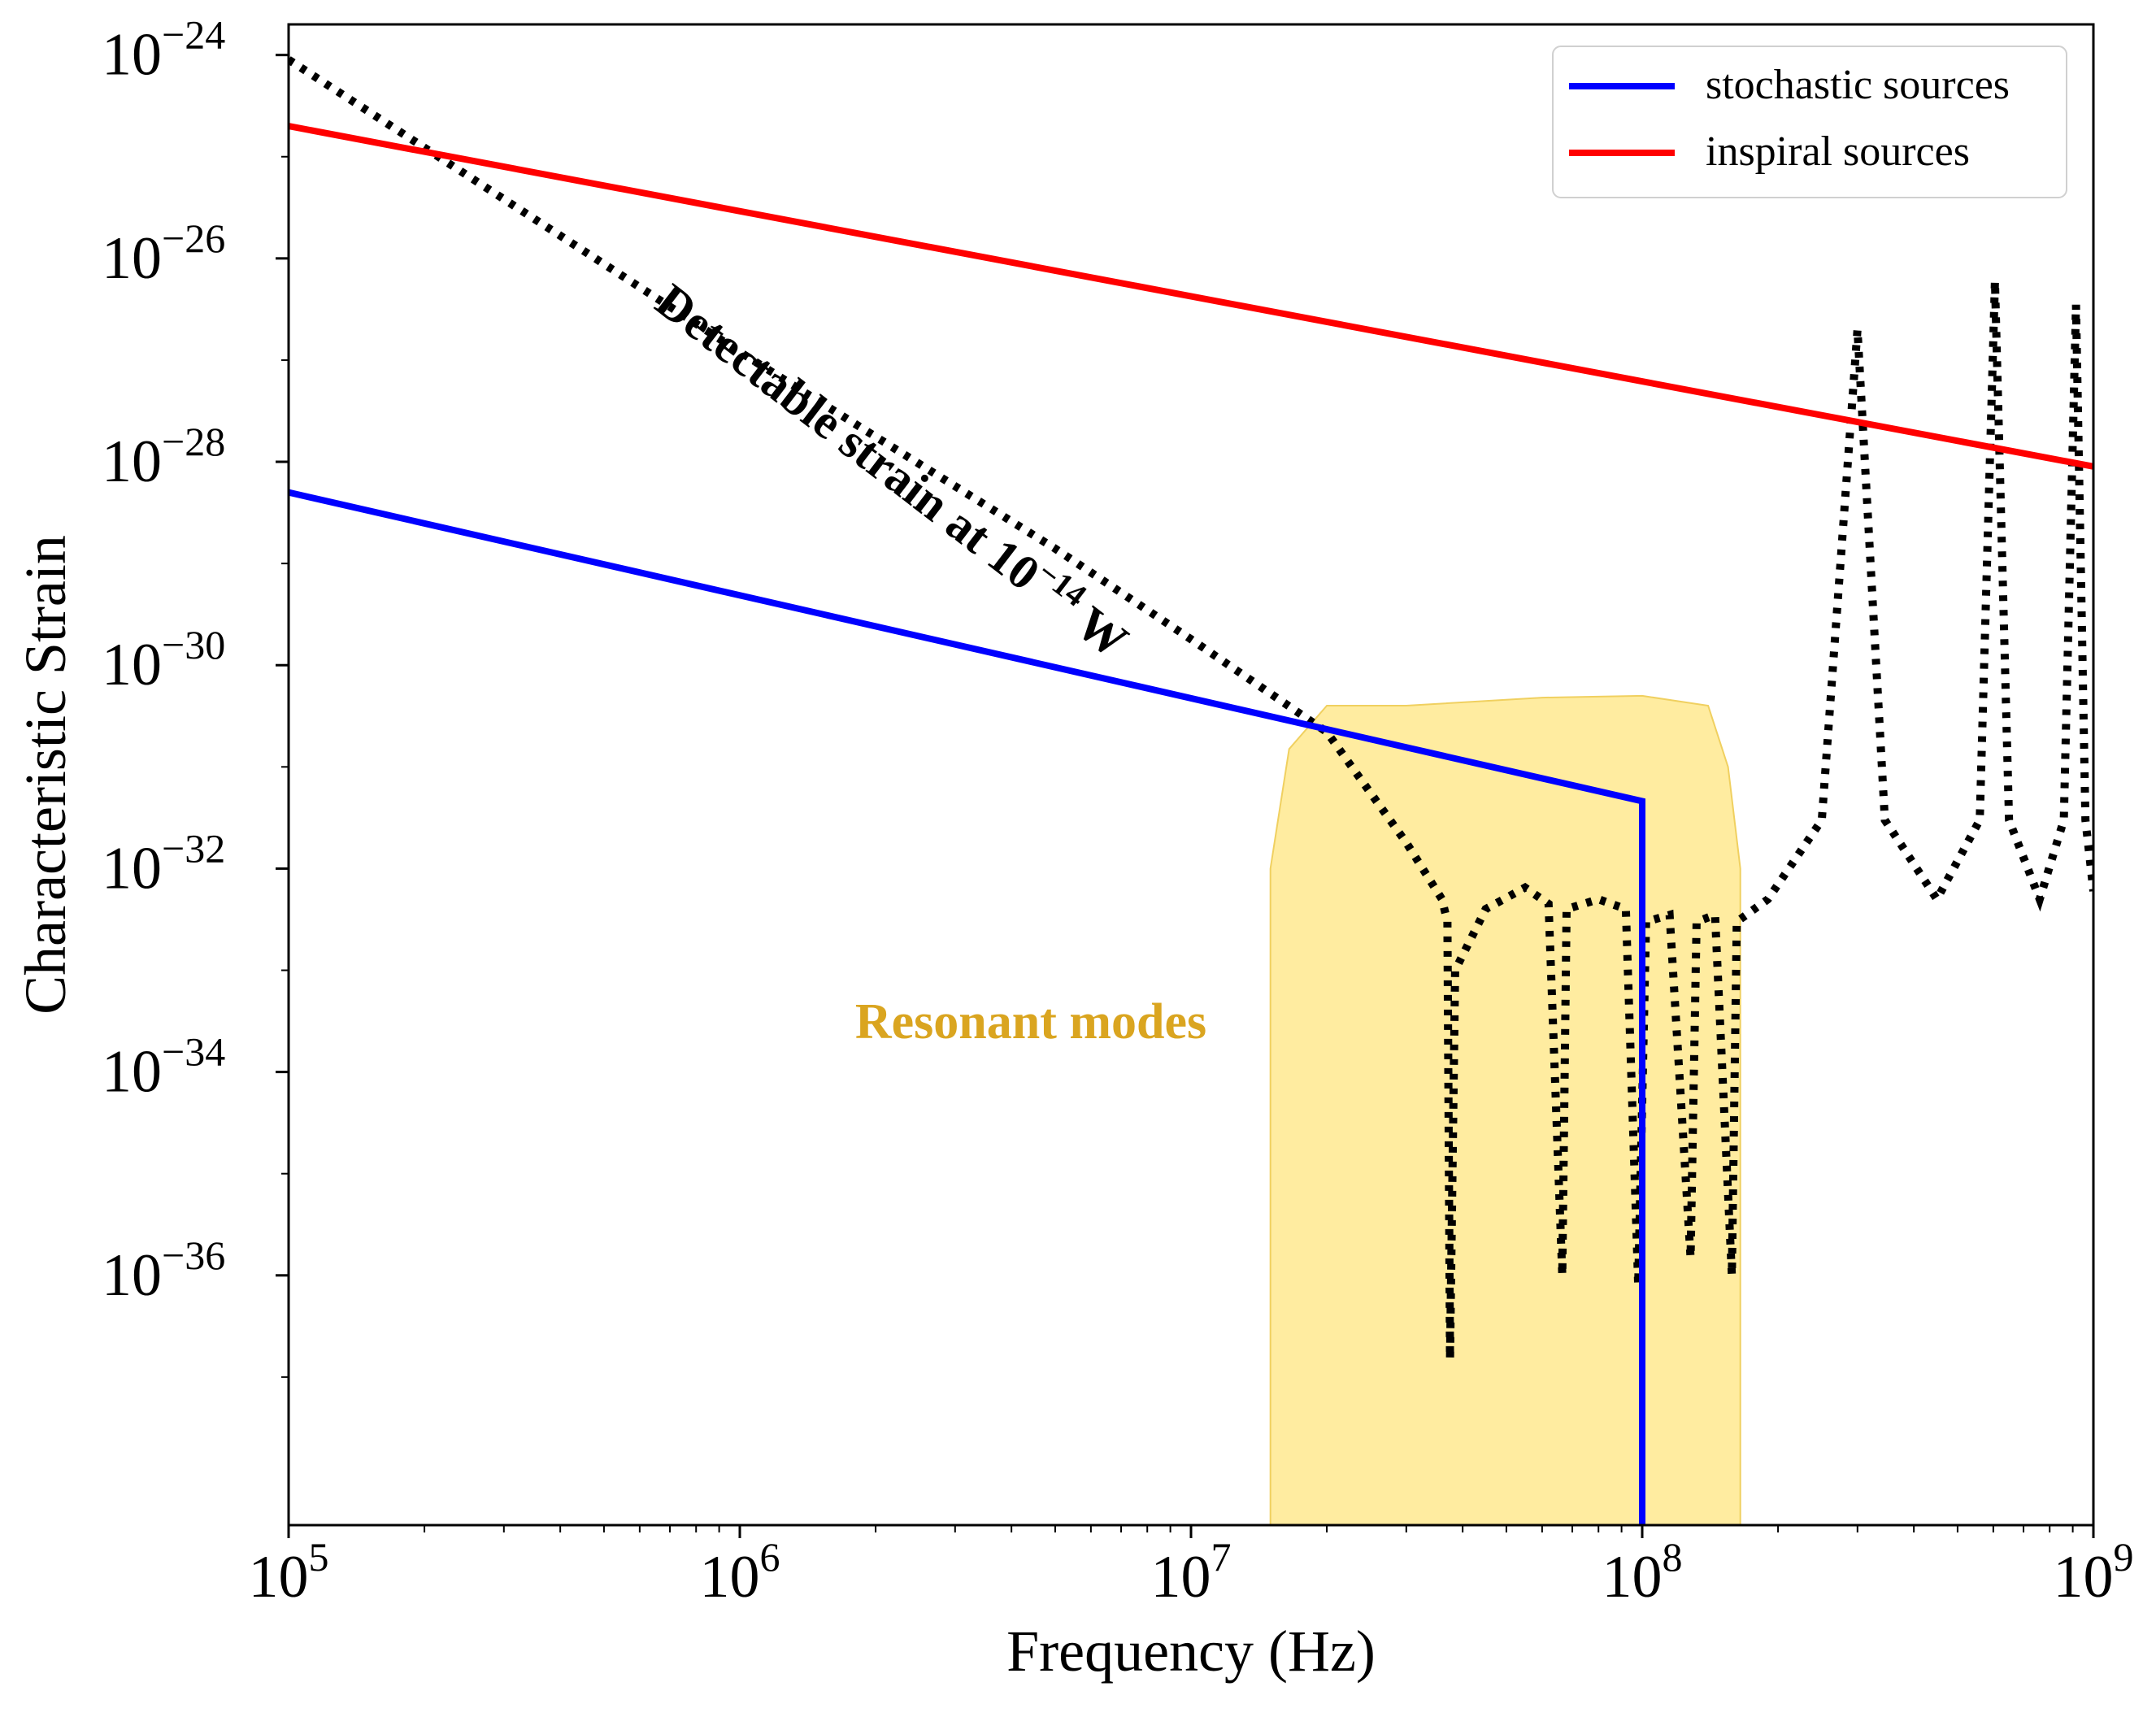 This screenshot has width=2156, height=1717. What do you see at coordinates (1838, 151) in the screenshot?
I see `legend-label-inspiral: inspiral sources` at bounding box center [1838, 151].